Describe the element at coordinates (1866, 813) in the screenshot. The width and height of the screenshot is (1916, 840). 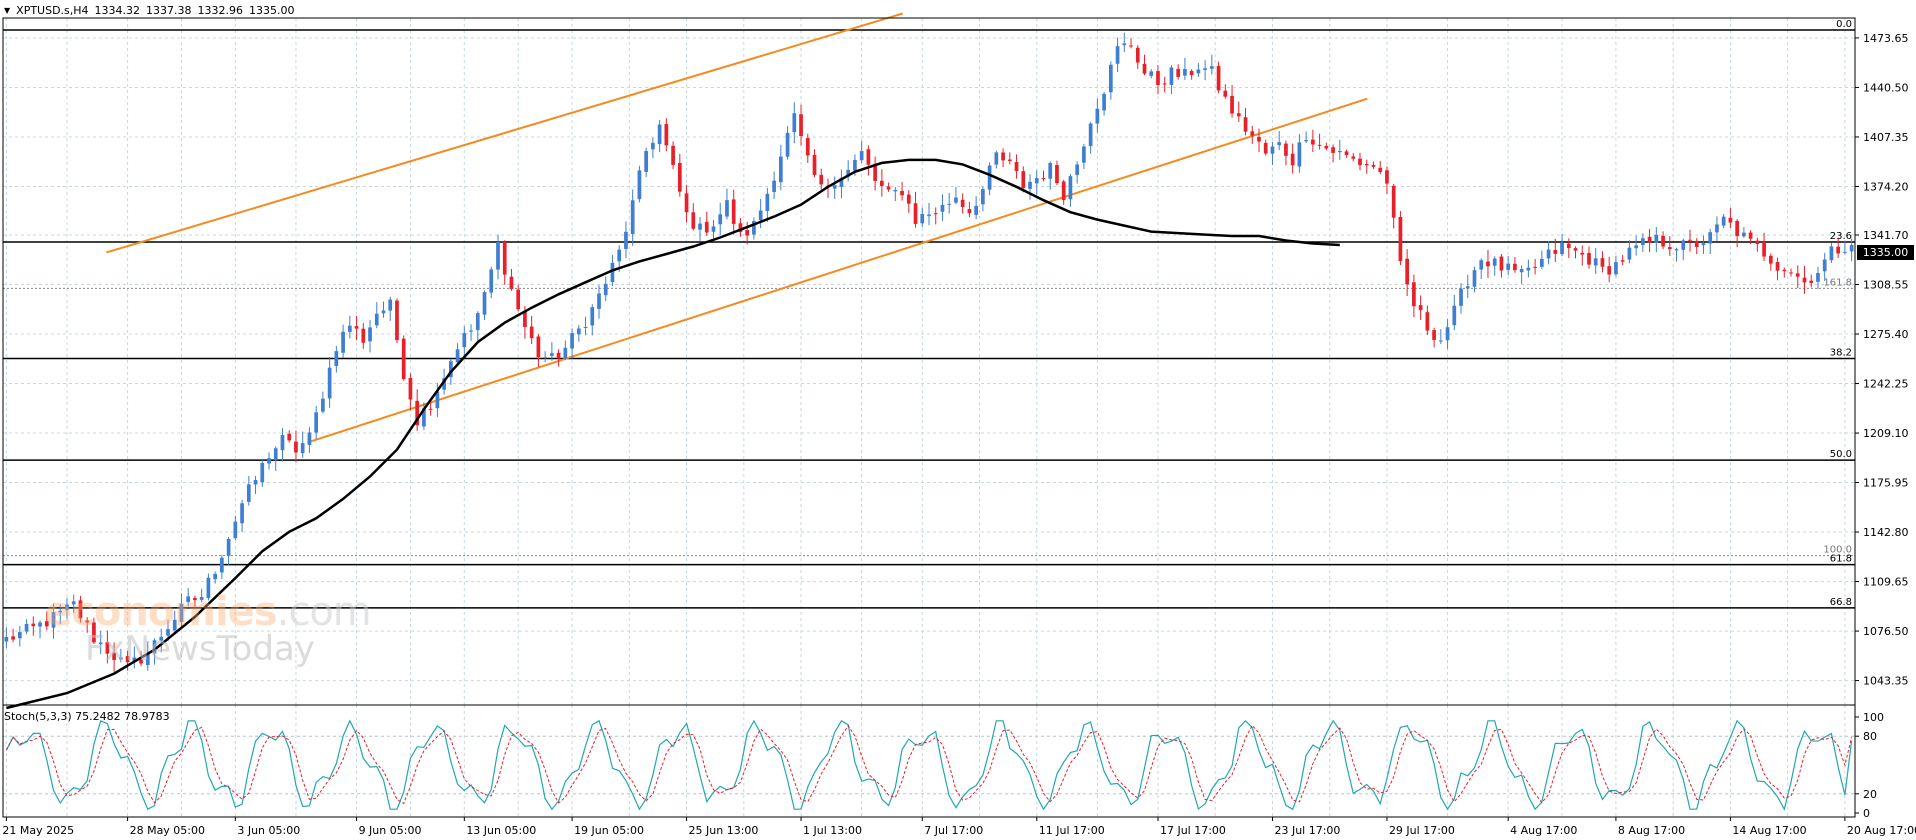
I see `stoch-tick-label: 0` at that location.